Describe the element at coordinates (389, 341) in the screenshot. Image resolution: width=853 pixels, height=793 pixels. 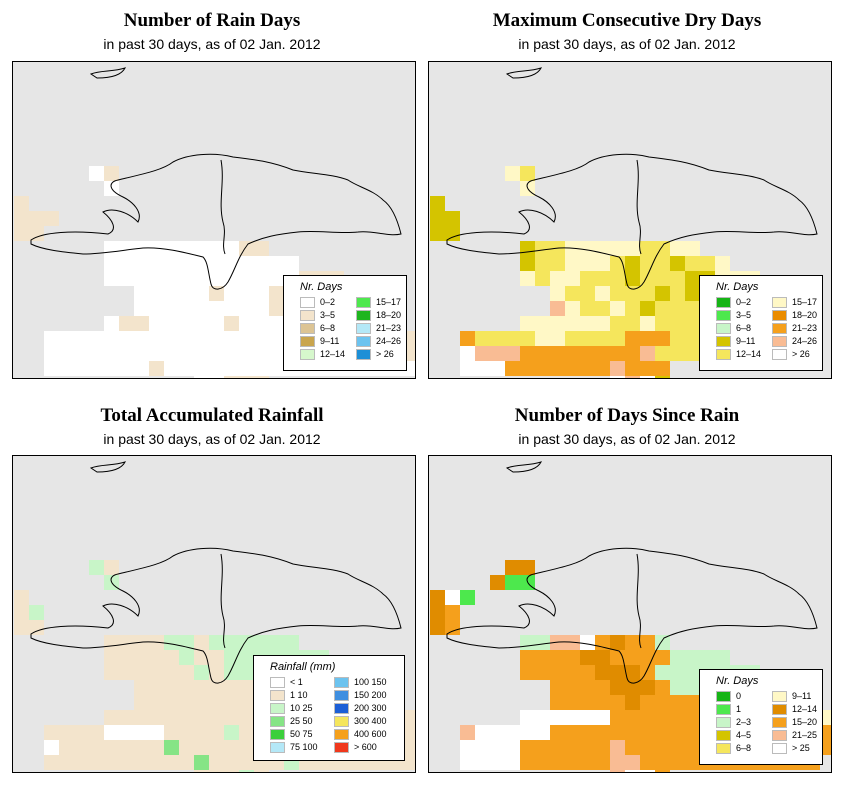
I see `legend-label: 24–26` at that location.